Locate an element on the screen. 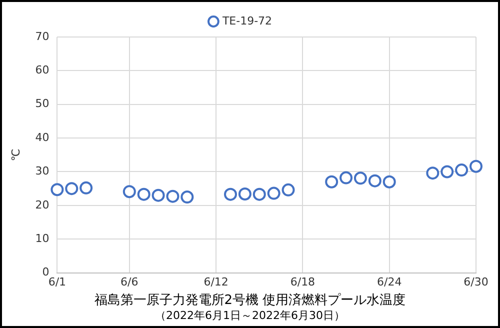 The height and width of the screenshot is (328, 500). y-tick-label: 50 is located at coordinates (42, 103).